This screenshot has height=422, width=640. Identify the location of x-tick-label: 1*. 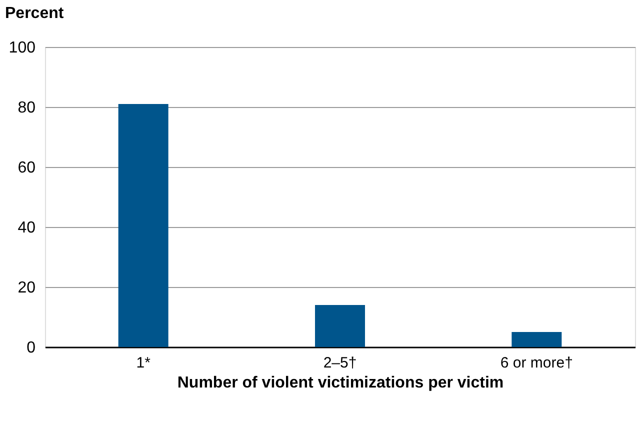
(143, 363).